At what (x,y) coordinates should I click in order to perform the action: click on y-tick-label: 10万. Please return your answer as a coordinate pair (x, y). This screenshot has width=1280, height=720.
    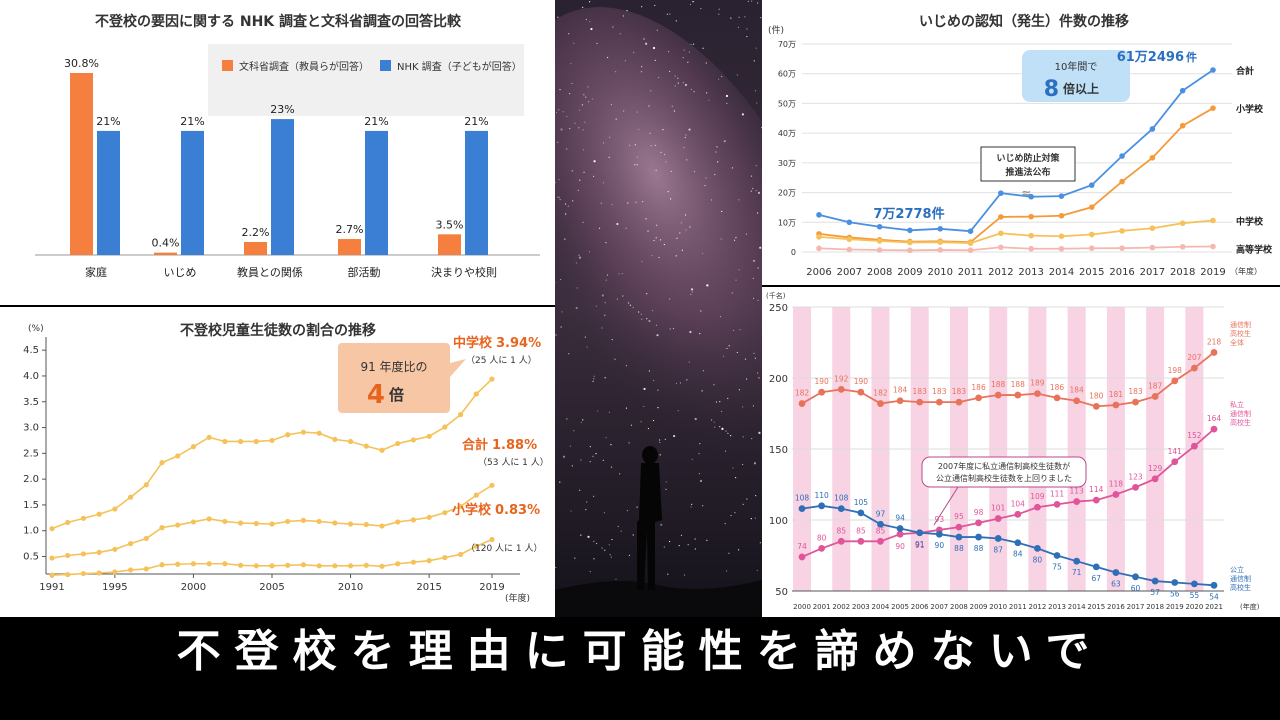
    Looking at the image, I should click on (787, 222).